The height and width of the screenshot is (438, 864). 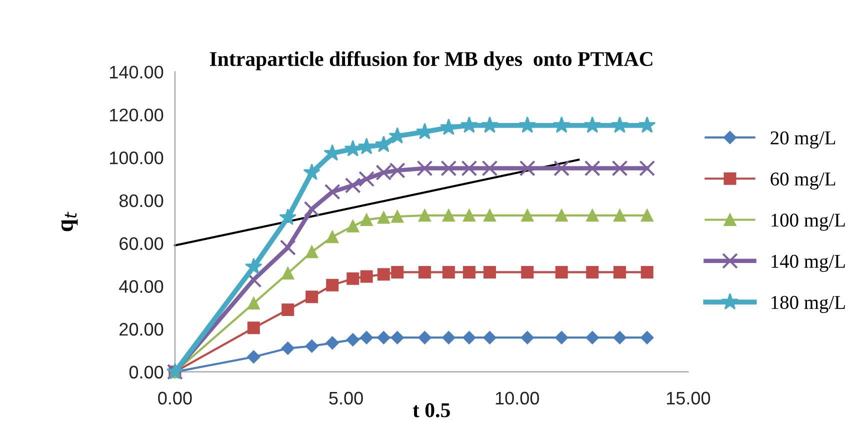 What do you see at coordinates (175, 398) in the screenshot?
I see `x-tick-label: 0.00` at bounding box center [175, 398].